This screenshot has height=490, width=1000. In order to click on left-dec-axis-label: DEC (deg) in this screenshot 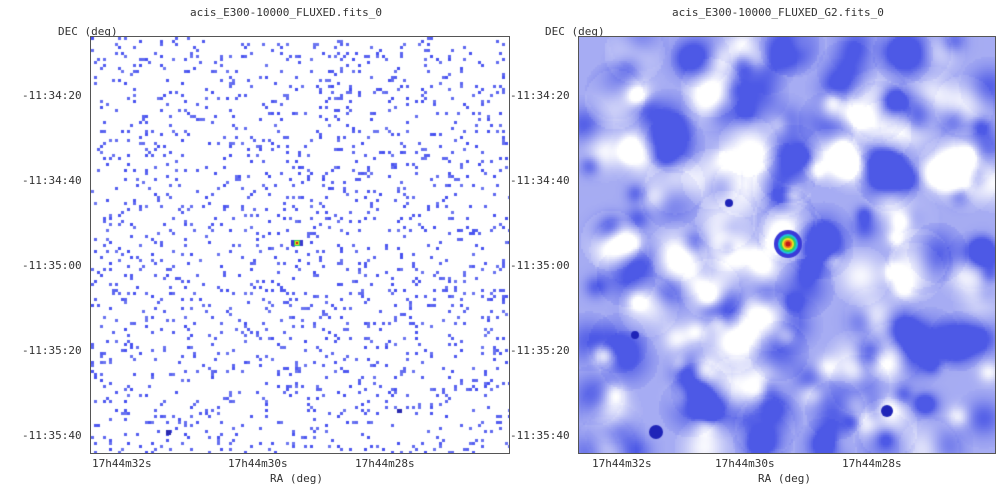, I will do `click(88, 31)`.